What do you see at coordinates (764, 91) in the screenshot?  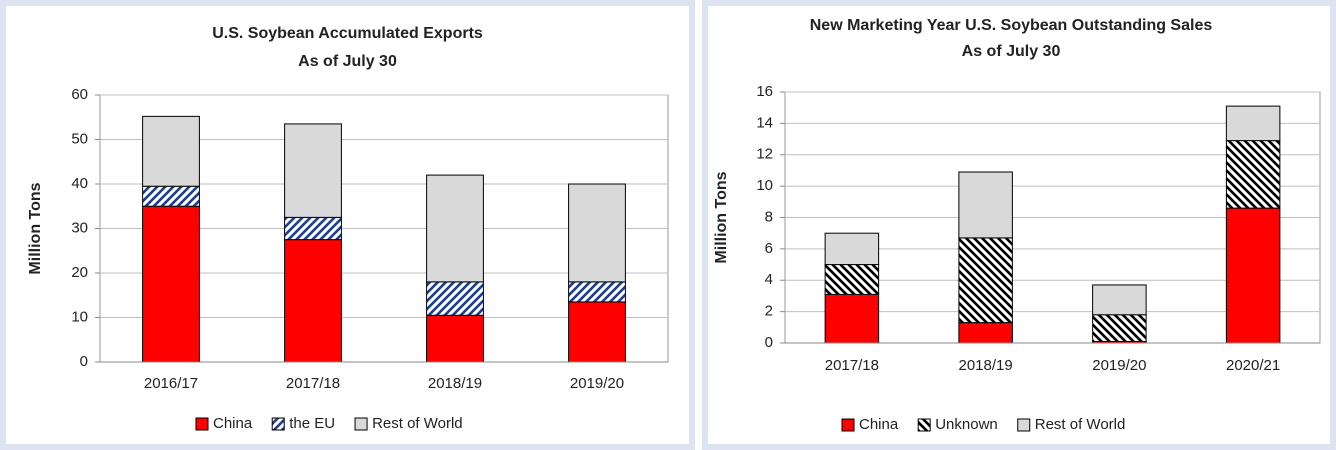 I see `y-tick-label: 16` at bounding box center [764, 91].